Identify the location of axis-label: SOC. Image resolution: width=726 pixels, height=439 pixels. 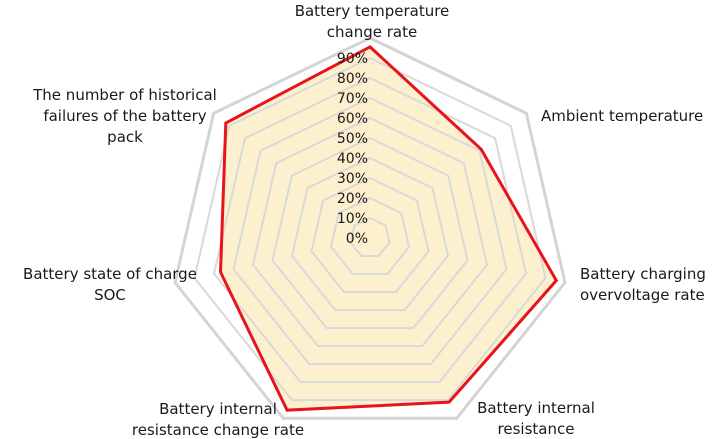
(110, 295).